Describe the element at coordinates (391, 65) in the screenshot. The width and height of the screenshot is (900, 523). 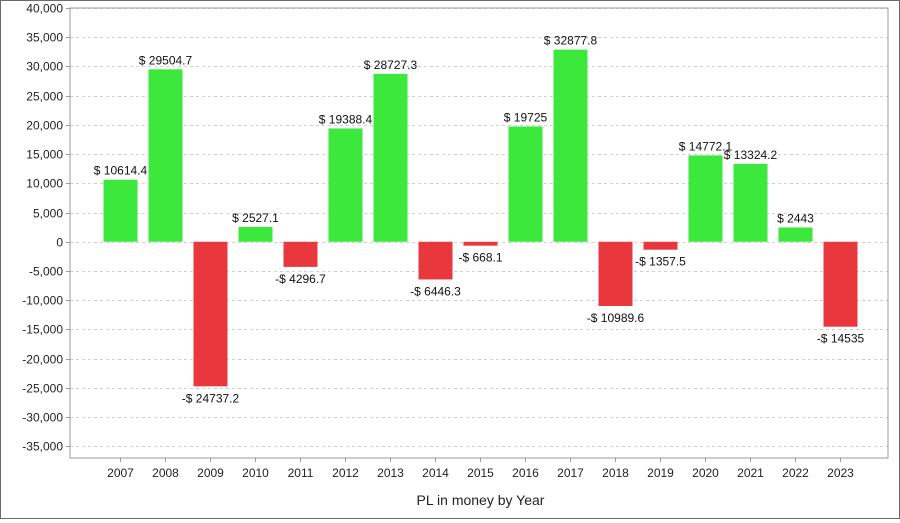
I see `data-label-2013: $ 28727.3` at that location.